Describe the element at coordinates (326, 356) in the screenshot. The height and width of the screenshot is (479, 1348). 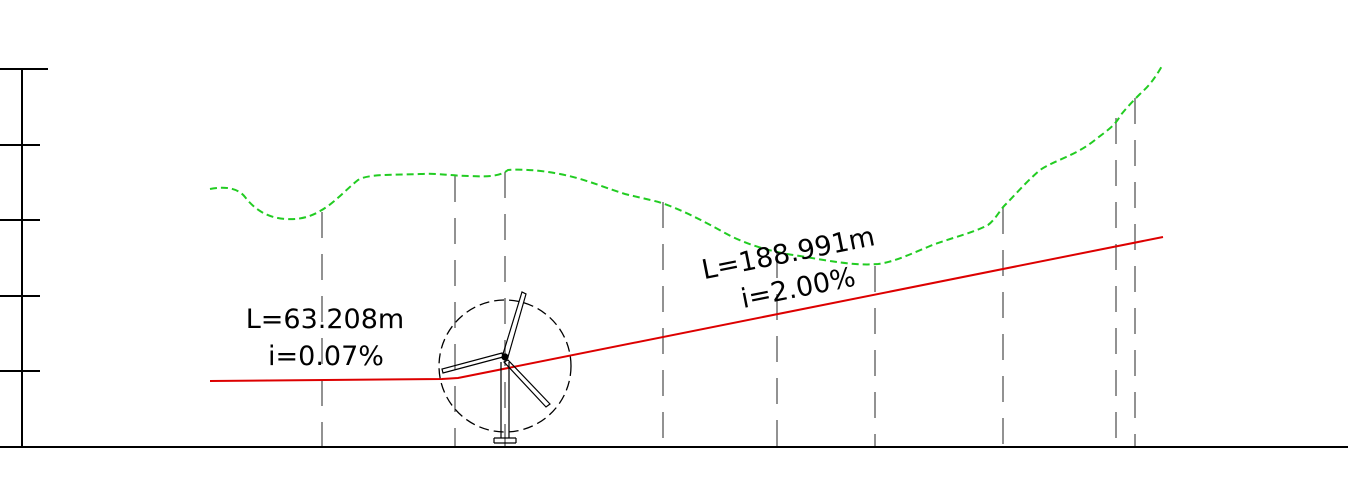
I see `segment-1-grade: i=0.07%` at that location.